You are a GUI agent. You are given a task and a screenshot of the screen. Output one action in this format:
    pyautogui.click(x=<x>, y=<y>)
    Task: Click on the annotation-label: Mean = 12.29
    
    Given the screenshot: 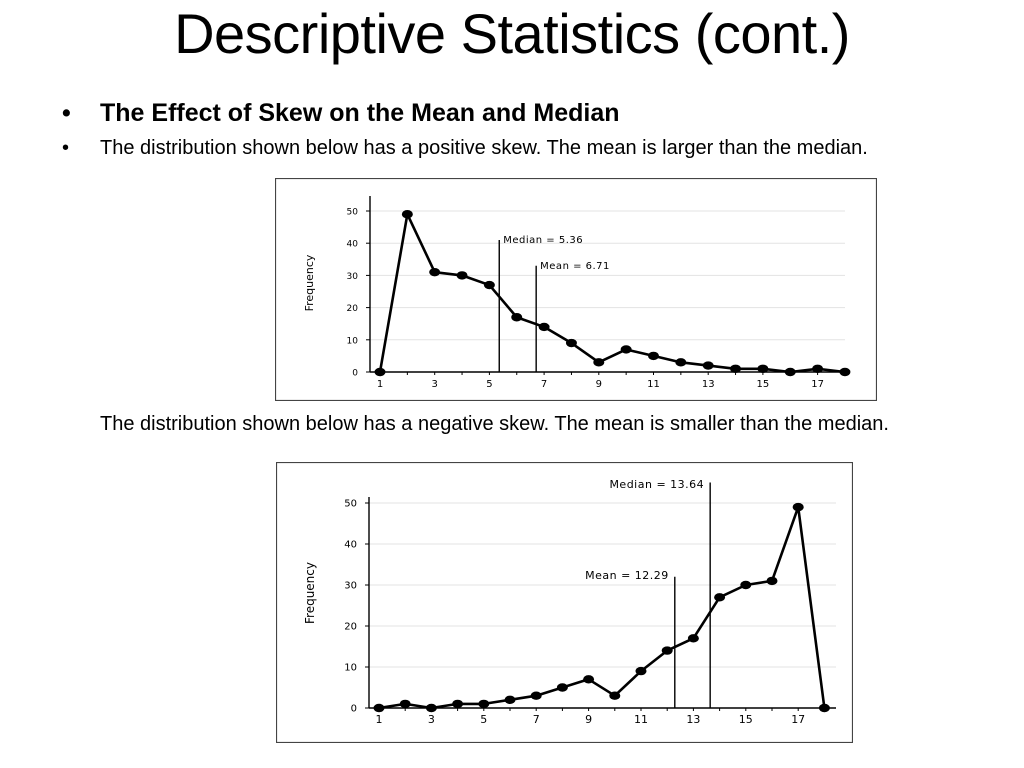 What is the action you would take?
    pyautogui.click(x=627, y=575)
    